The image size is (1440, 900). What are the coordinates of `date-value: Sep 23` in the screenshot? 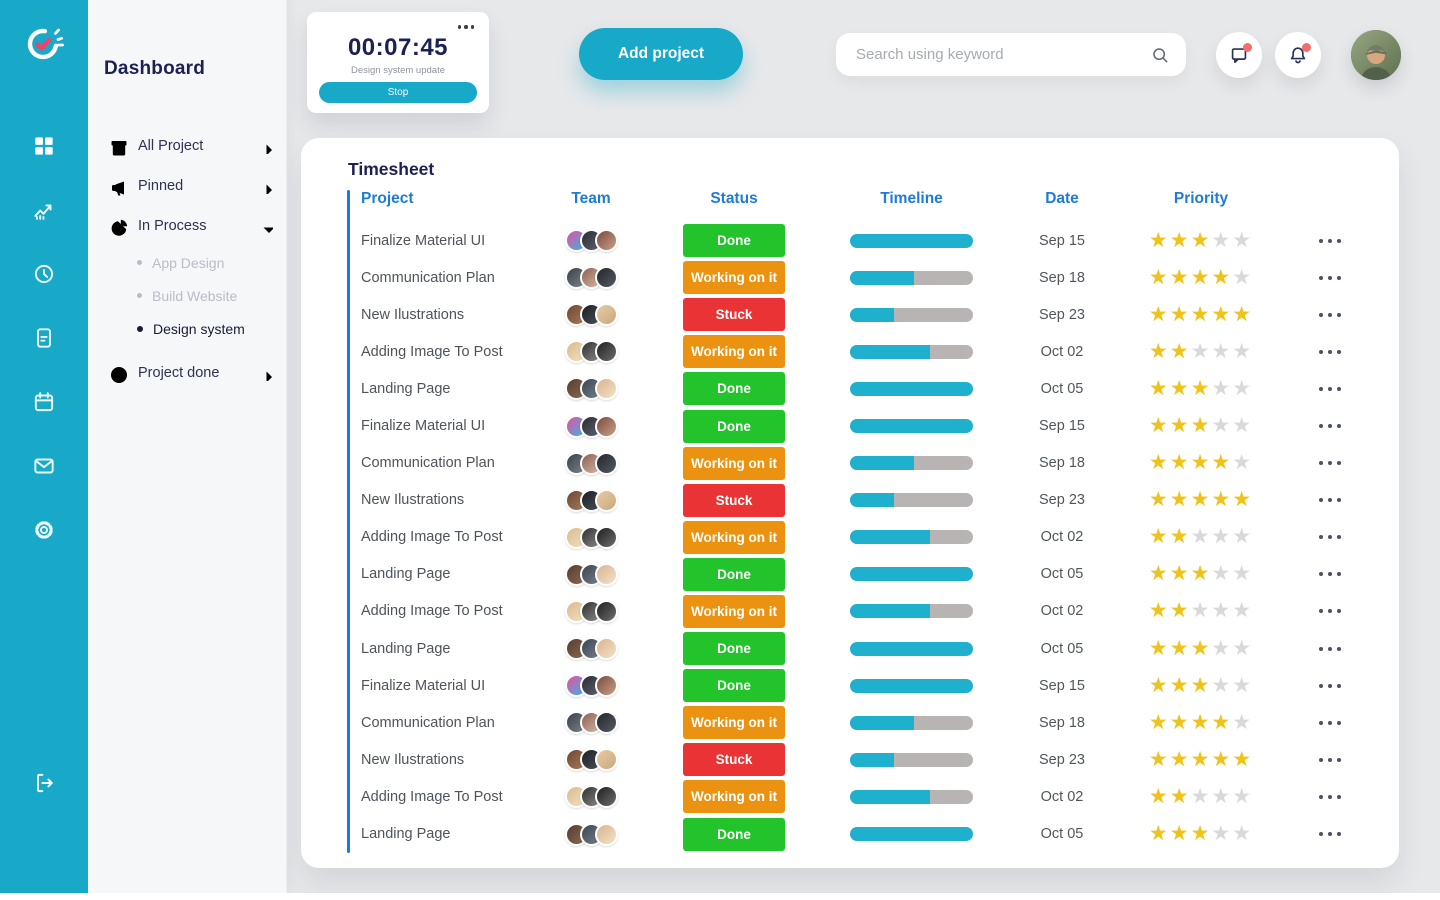 It's located at (1062, 759).